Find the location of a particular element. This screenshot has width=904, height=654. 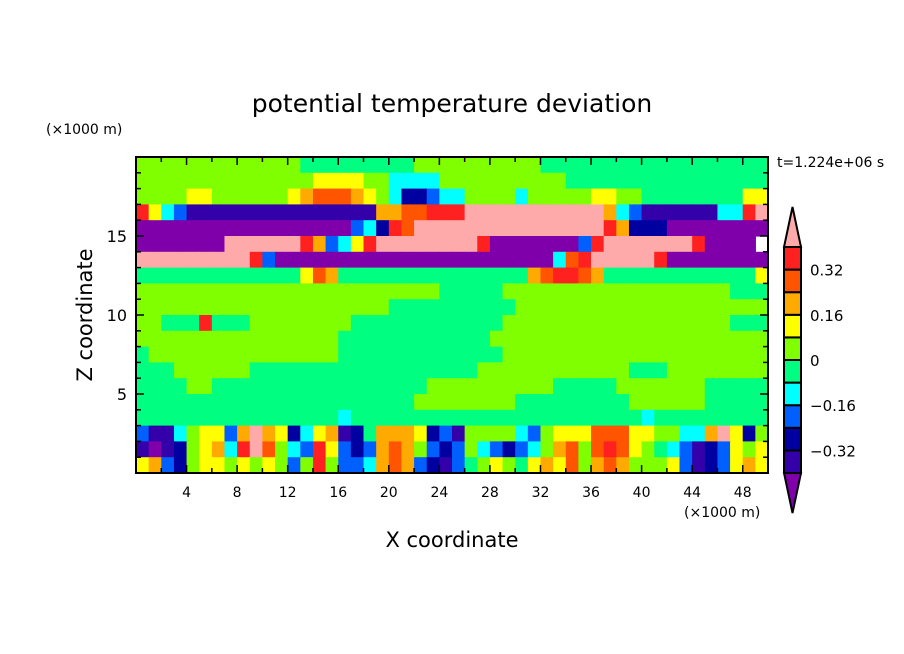

x-tick-label: 32 is located at coordinates (541, 493).